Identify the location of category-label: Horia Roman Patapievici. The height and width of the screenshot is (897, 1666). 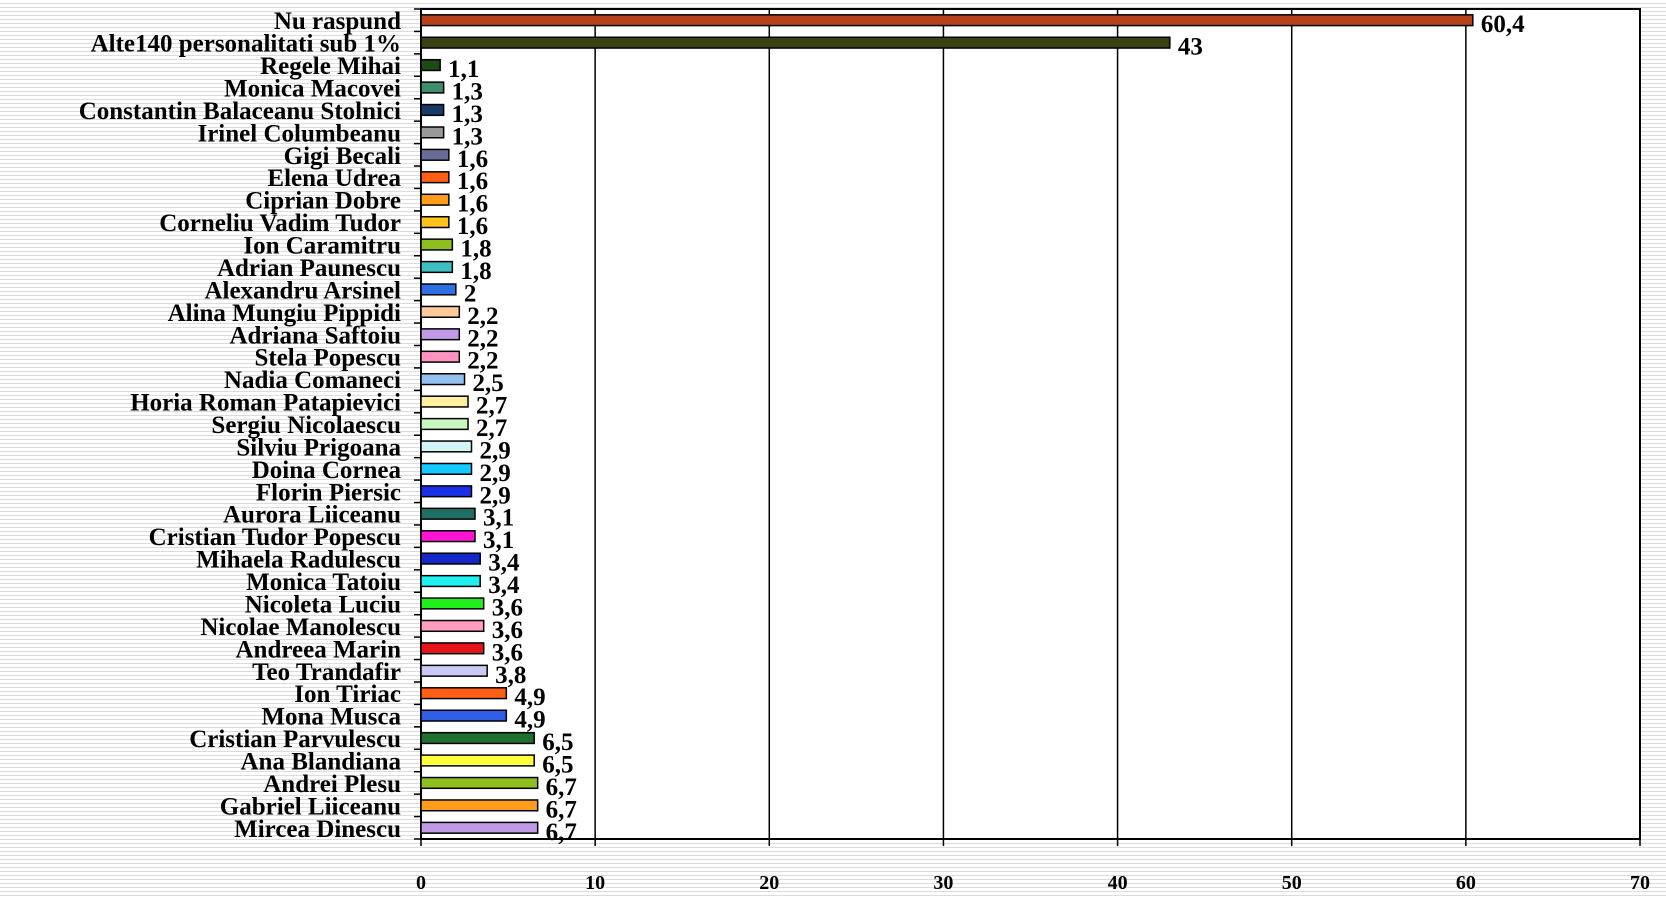
(265, 403).